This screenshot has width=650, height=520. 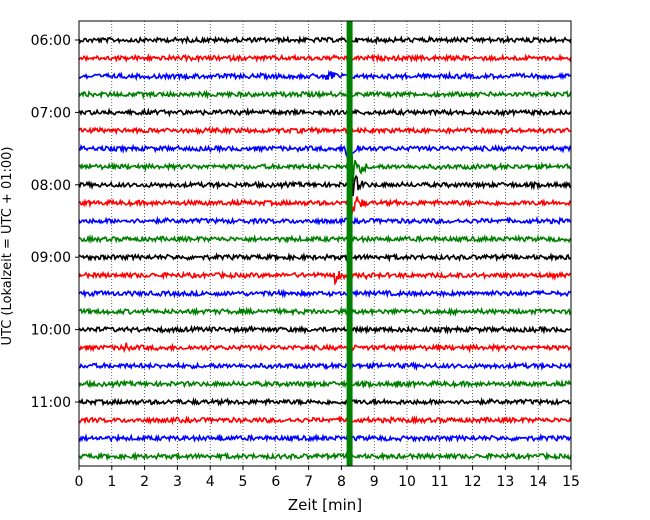 I want to click on y-tick-label: 09:00, so click(x=51, y=258).